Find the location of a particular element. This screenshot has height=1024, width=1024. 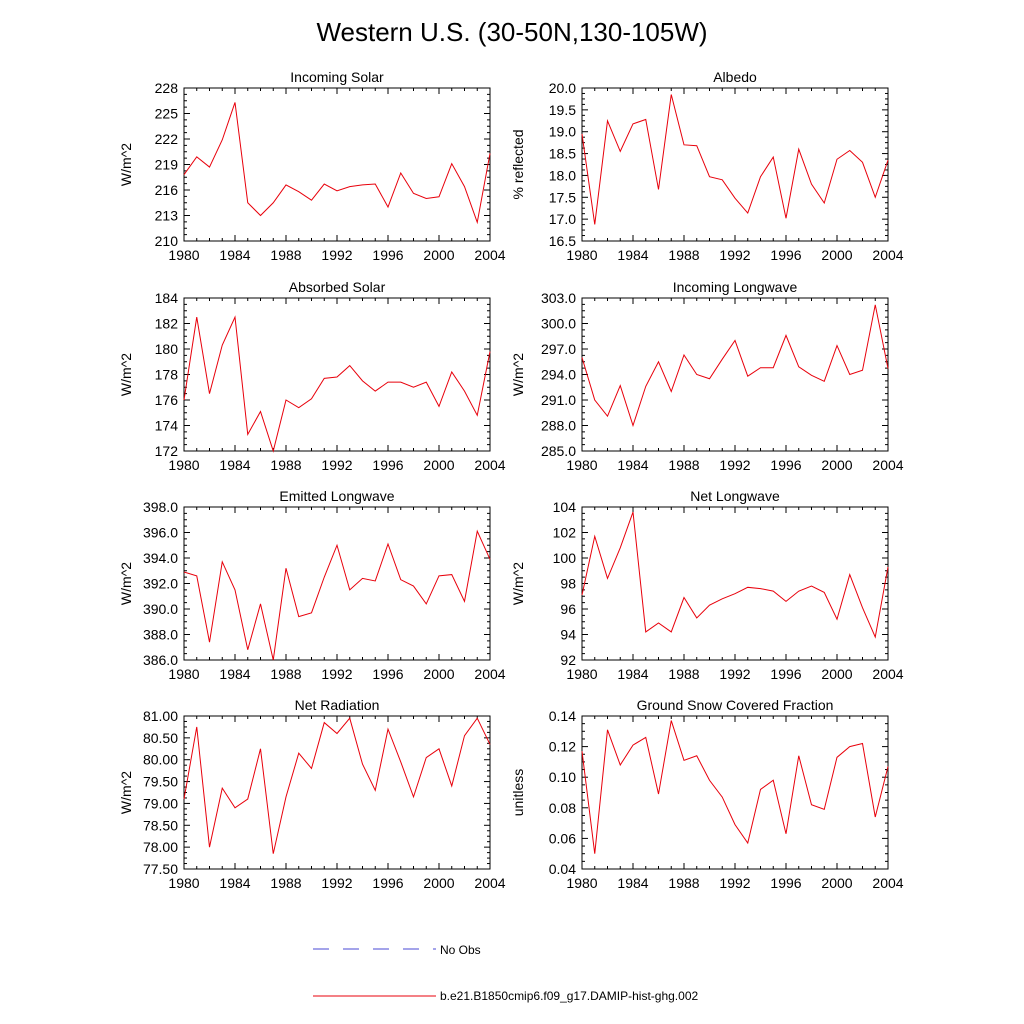

y-tick-label: 18.5 is located at coordinates (562, 154).